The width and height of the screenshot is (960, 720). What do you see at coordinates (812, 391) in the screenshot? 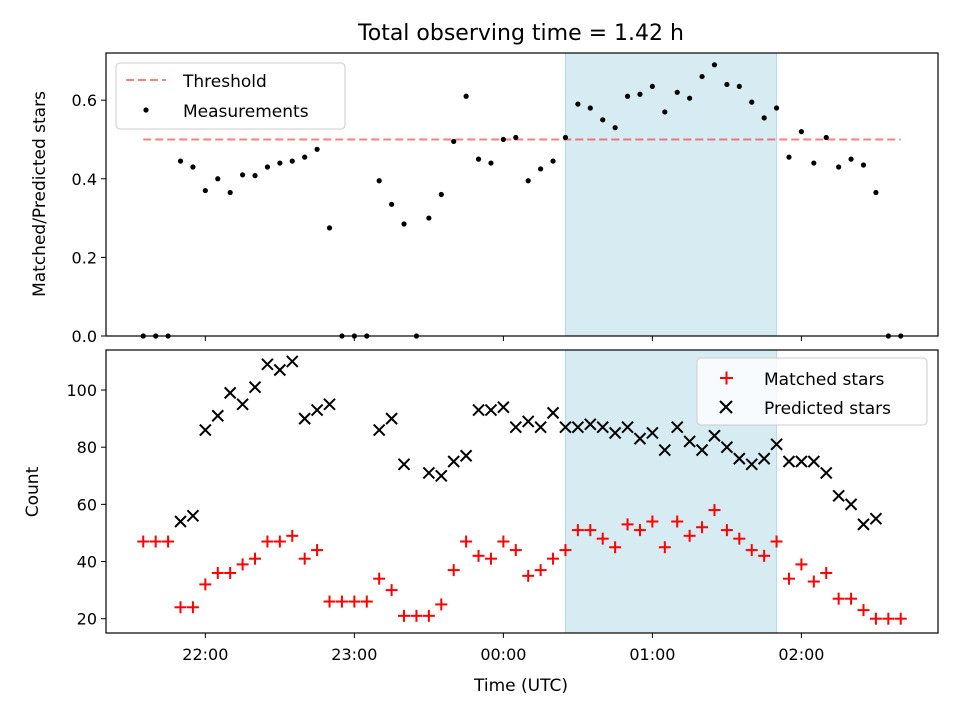
I see `bottom-legend-box` at bounding box center [812, 391].